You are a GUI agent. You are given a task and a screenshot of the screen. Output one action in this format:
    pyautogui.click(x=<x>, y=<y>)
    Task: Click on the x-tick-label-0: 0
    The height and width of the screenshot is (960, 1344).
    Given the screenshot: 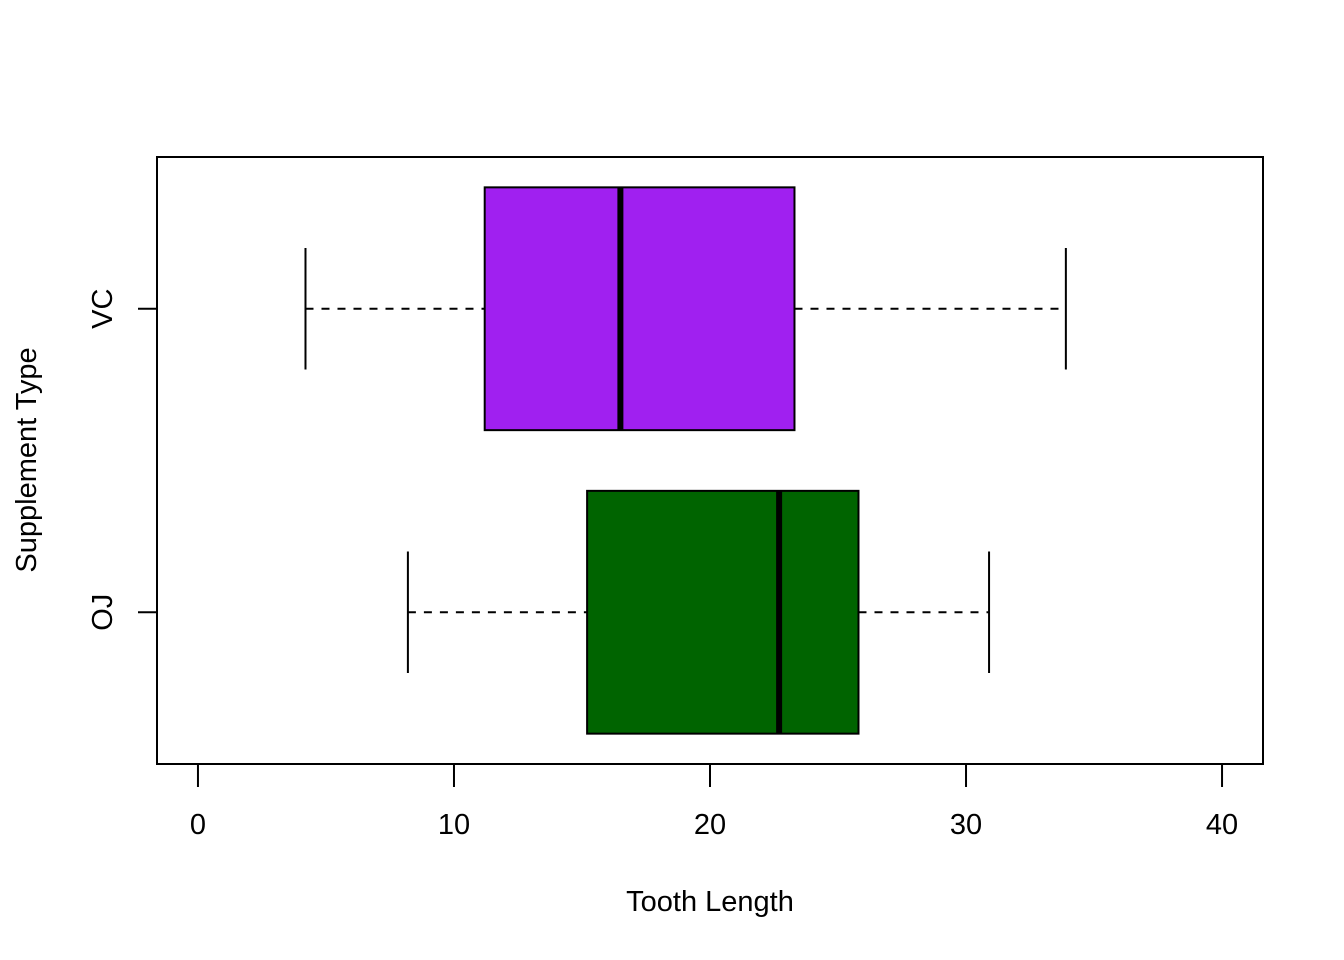 What is the action you would take?
    pyautogui.click(x=198, y=825)
    